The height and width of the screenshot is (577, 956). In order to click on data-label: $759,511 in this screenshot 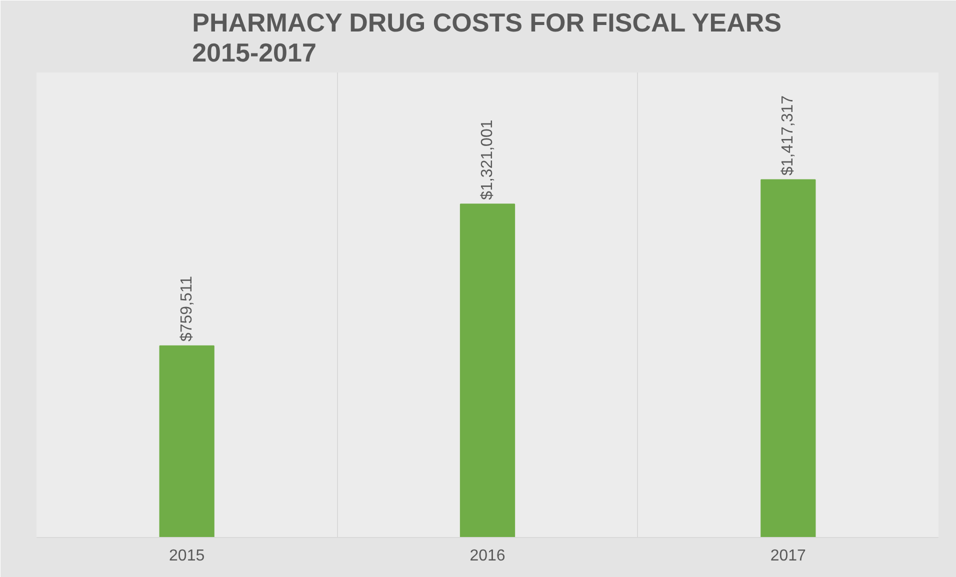, I will do `click(187, 309)`.